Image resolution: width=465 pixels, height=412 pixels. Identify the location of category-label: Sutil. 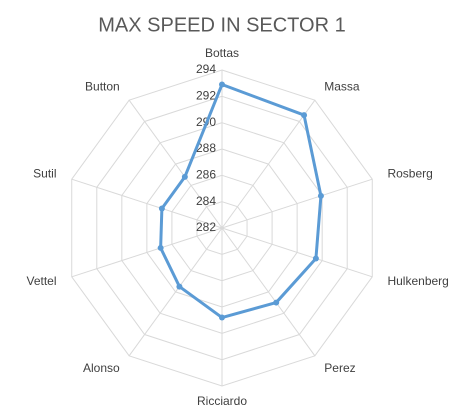
(44, 173).